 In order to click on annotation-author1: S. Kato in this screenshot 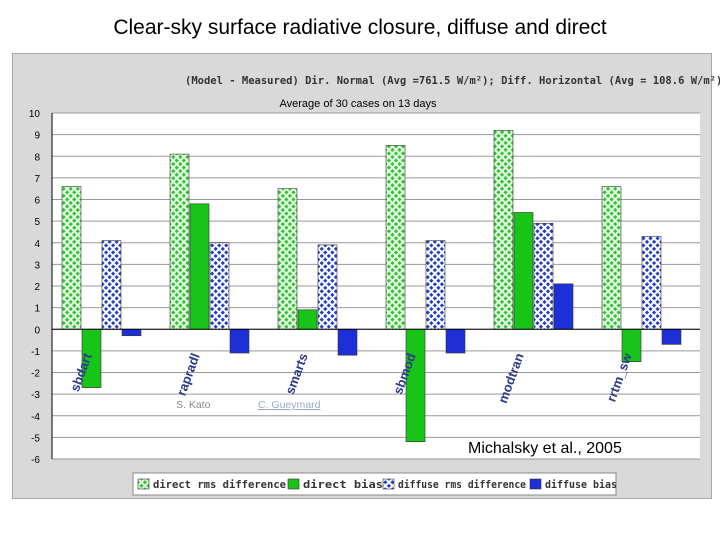, I will do `click(193, 405)`.